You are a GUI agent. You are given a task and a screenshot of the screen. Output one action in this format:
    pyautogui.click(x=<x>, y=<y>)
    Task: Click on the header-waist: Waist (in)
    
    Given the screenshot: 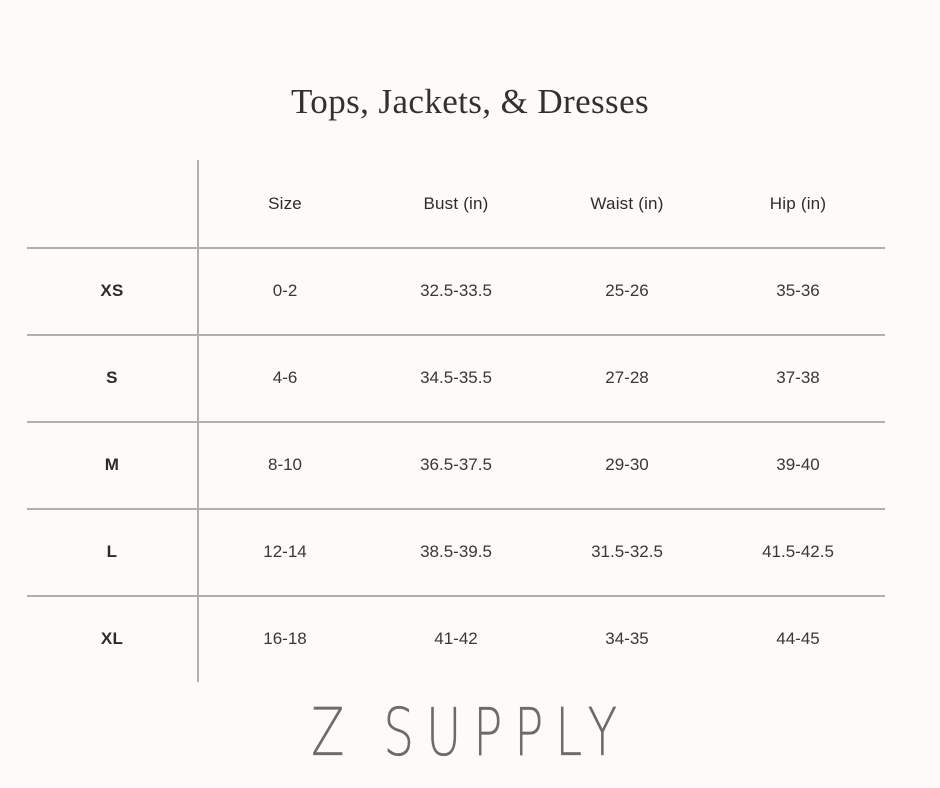 What is the action you would take?
    pyautogui.click(x=627, y=203)
    